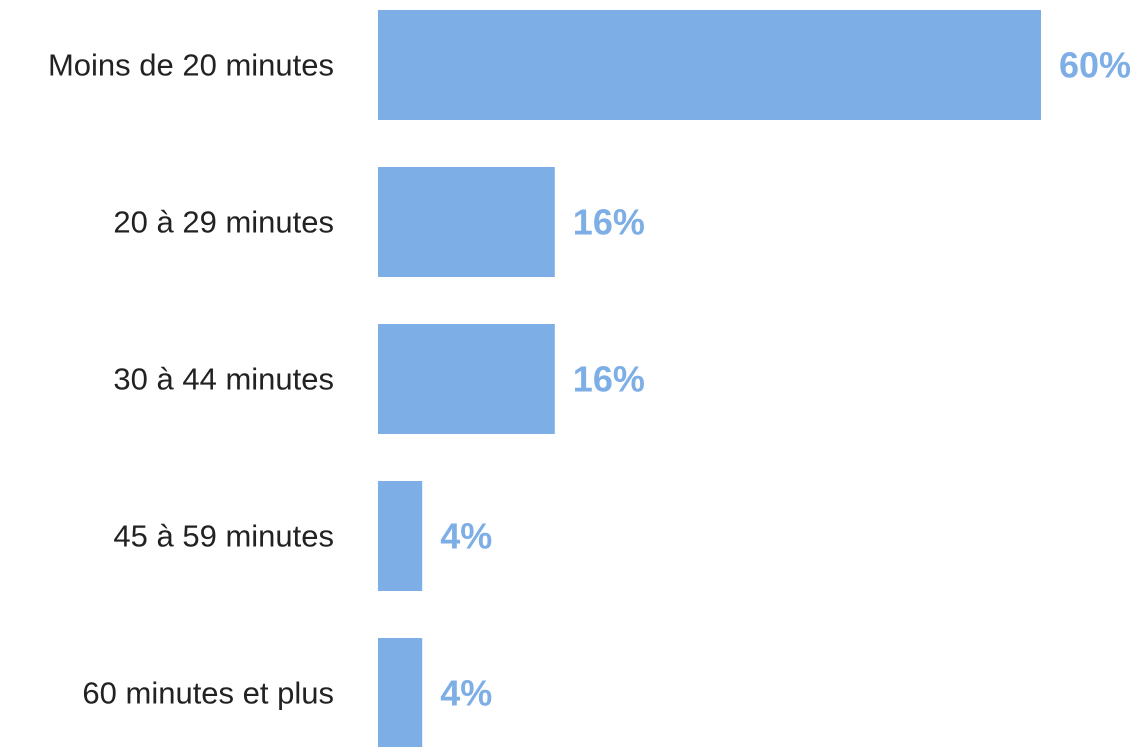 The image size is (1148, 752). I want to click on category-label-3: 45 à 59 minutes, so click(223, 536).